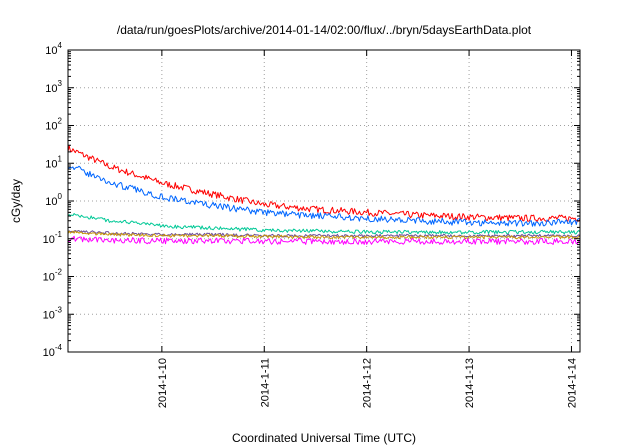 The width and height of the screenshot is (640, 448). I want to click on x-tick-label: 2014-1-12, so click(368, 383).